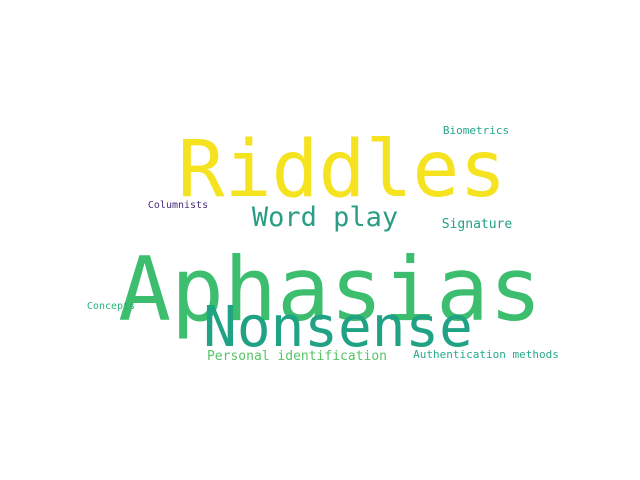  I want to click on word-authentication-methods: Authentication methods, so click(486, 354).